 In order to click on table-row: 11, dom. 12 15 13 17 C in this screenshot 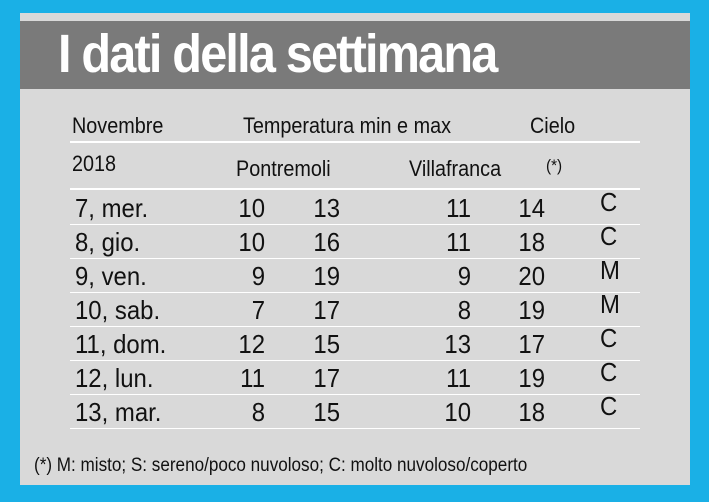, I will do `click(355, 342)`.